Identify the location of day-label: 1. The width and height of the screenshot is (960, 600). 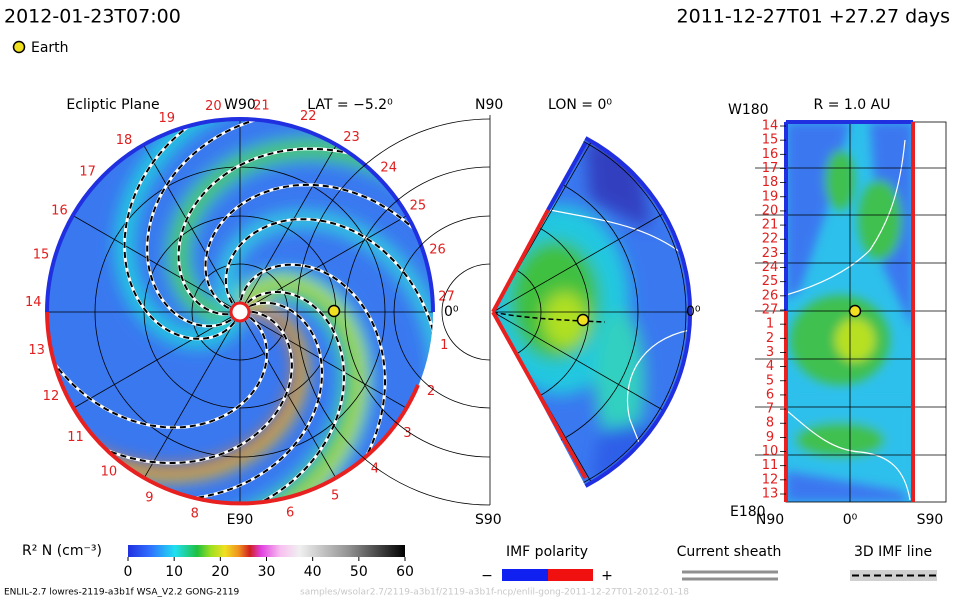
(770, 324).